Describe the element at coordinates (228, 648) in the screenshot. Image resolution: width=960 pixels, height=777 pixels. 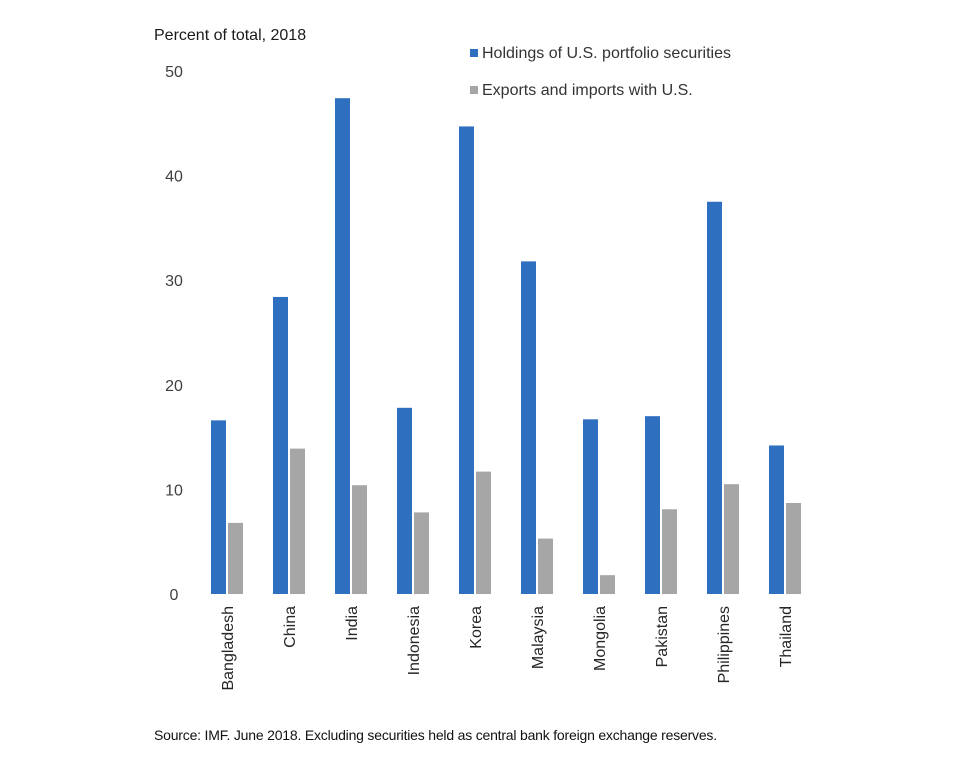
I see `x-tick-label: Bangladesh` at that location.